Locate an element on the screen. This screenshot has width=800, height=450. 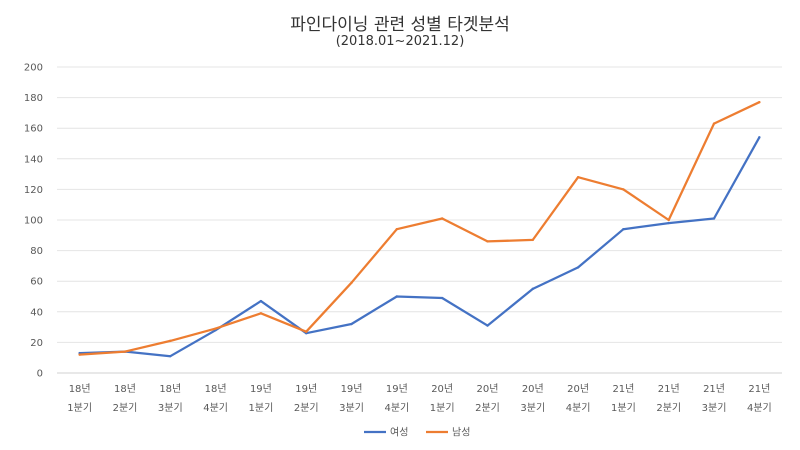
y-tick-label: 80 is located at coordinates (36, 251).